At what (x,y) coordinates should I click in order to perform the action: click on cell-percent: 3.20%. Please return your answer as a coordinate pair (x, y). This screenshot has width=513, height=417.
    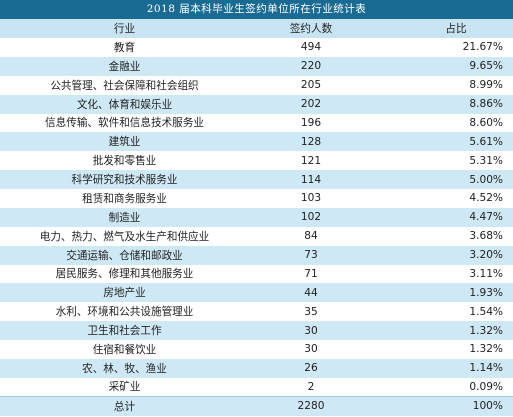
    Looking at the image, I should click on (486, 255).